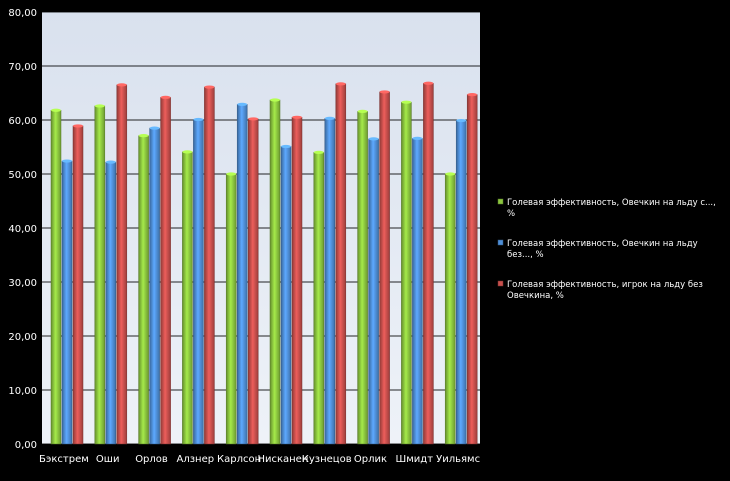 The width and height of the screenshot is (730, 481). Describe the element at coordinates (22, 13) in the screenshot. I see `y-tick-label: 80,00` at that location.